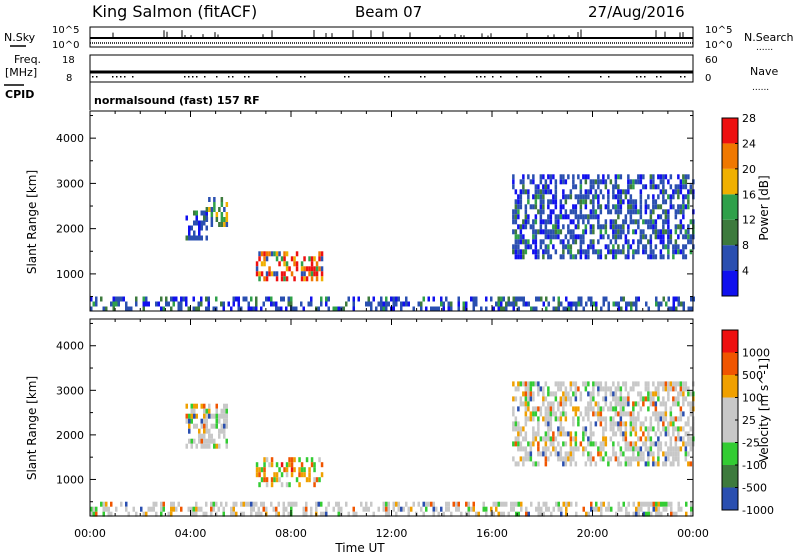 The height and width of the screenshot is (554, 800). Describe the element at coordinates (693, 533) in the screenshot. I see `x-tick-label: 00:00` at that location.